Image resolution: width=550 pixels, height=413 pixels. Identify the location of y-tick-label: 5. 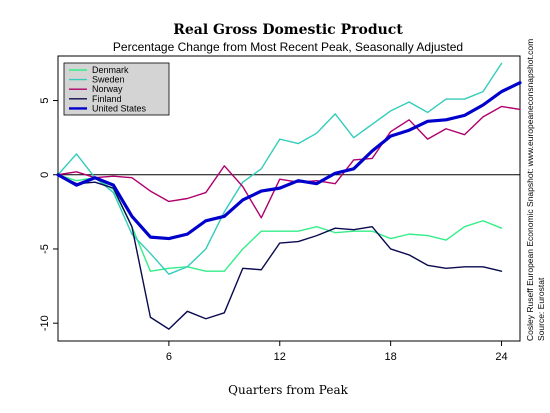
(45, 100).